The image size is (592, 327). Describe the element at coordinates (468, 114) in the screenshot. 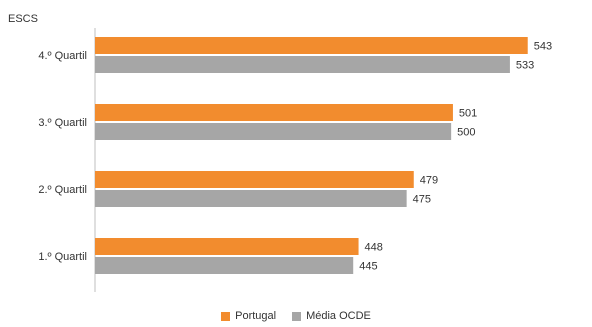

I see `data-label: 501` at that location.